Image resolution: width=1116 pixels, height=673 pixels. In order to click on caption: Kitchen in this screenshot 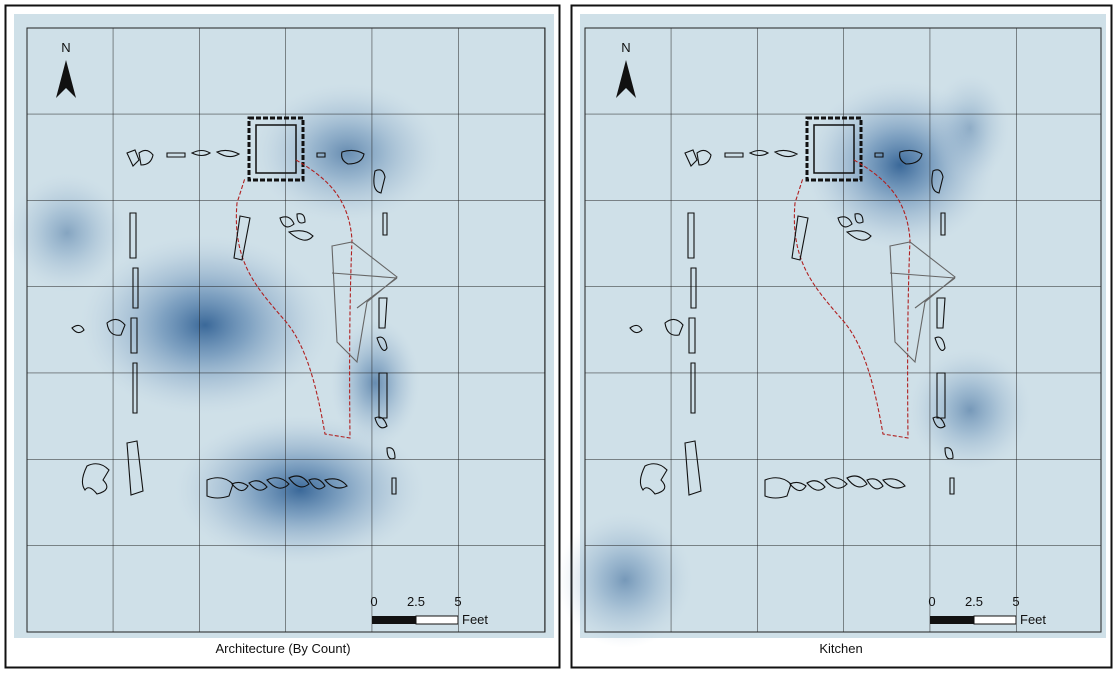, I will do `click(840, 648)`.